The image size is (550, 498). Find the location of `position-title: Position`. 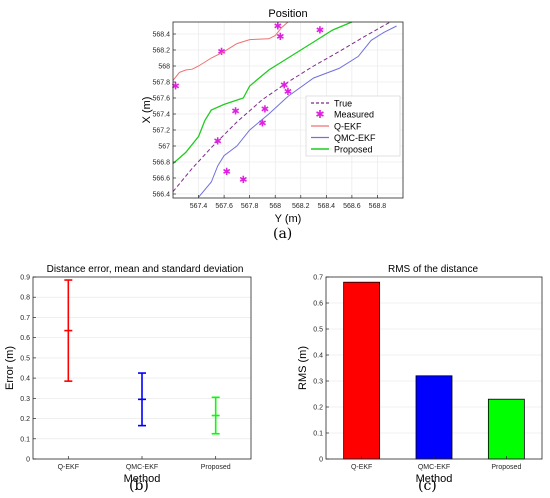

position-title: Position is located at coordinates (287, 14).